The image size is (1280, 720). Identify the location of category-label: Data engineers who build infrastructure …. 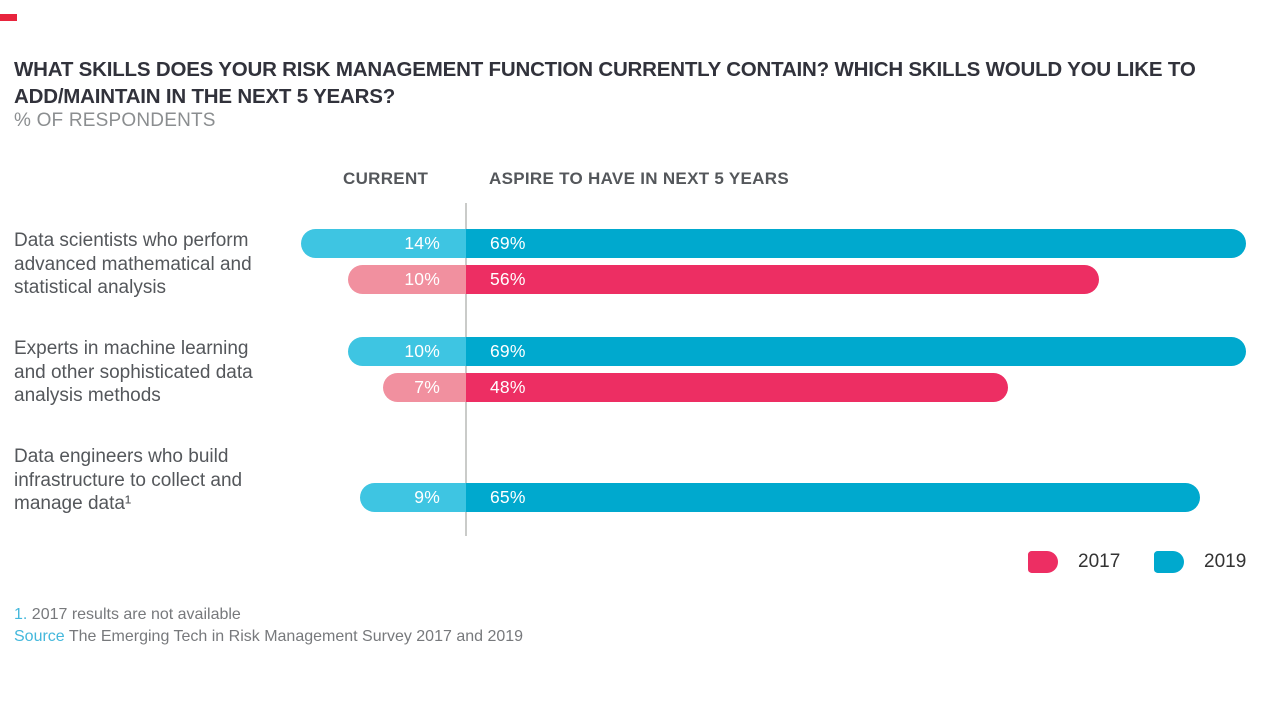
(128, 480).